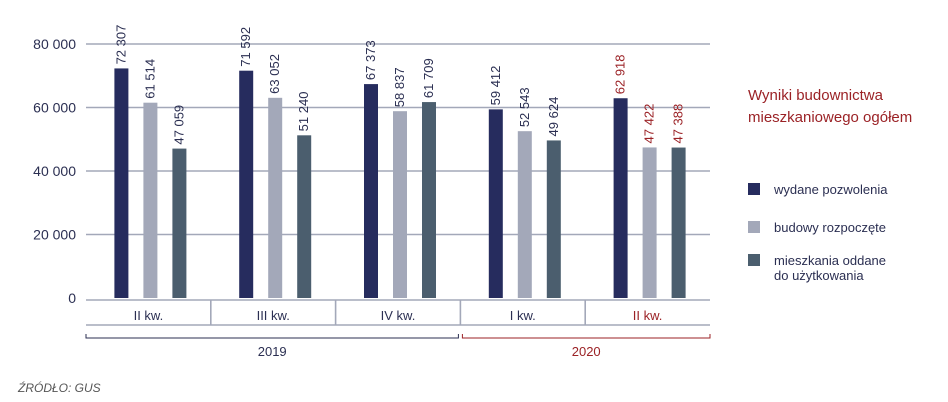  Describe the element at coordinates (830, 117) in the screenshot. I see `chart-title-line-2: mieszkaniowego ogółem` at that location.